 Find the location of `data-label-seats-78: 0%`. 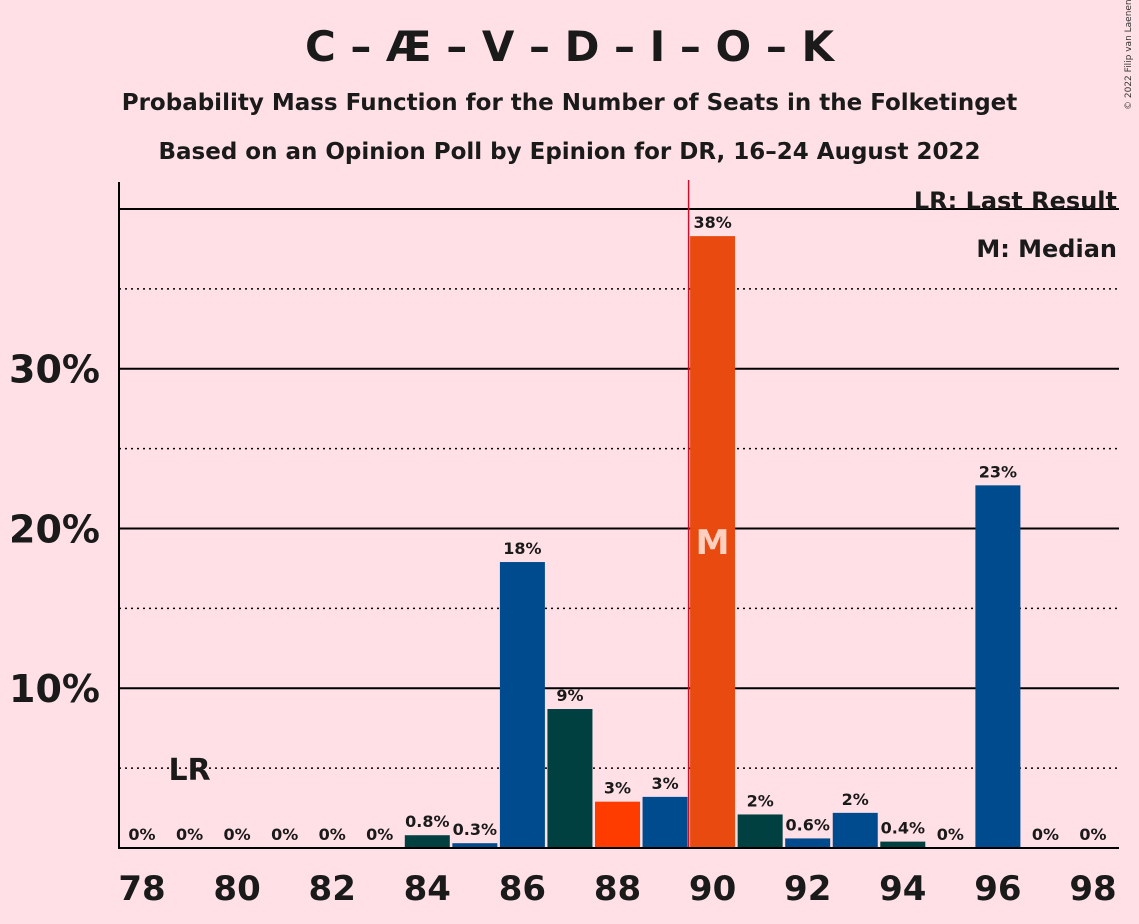

data-label-seats-78: 0% is located at coordinates (141, 834).